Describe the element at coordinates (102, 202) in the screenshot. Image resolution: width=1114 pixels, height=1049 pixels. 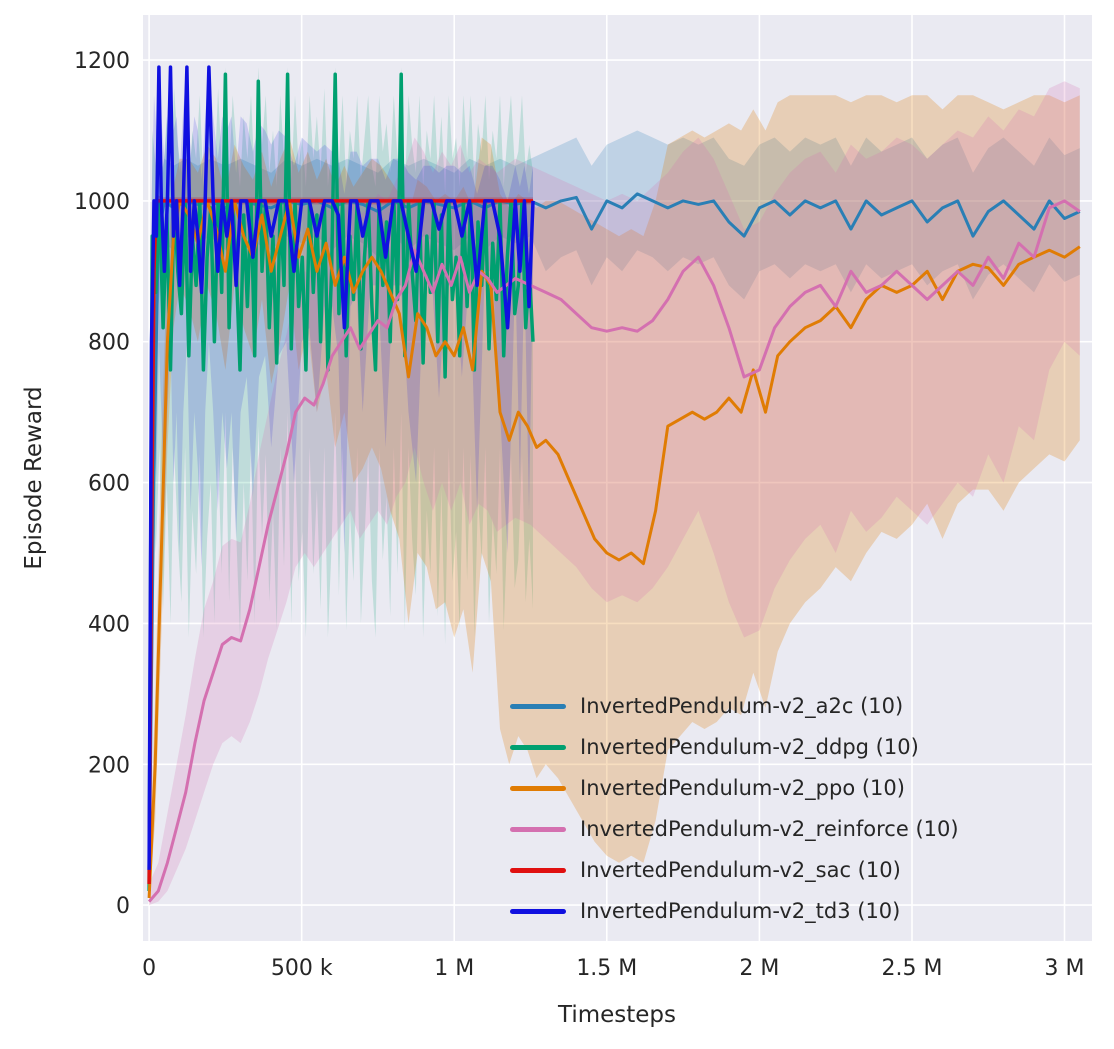
I see `y-tick-label: 1000` at that location.